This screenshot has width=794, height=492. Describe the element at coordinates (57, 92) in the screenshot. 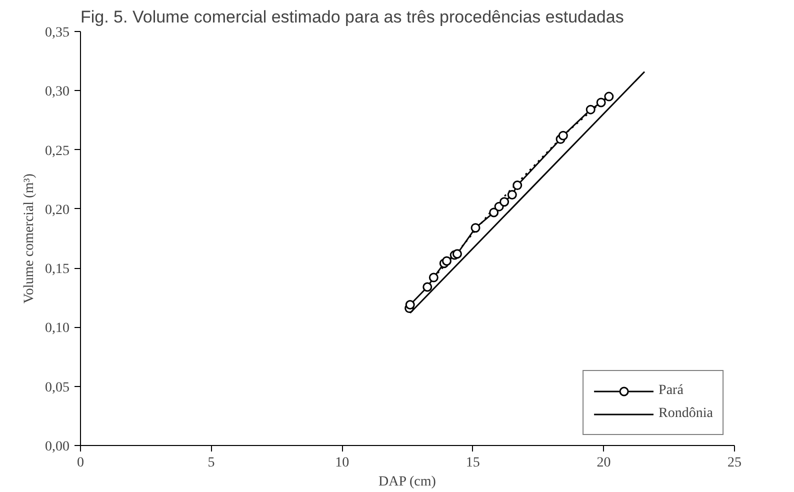

I see `y-tick-label: 0,30` at that location.